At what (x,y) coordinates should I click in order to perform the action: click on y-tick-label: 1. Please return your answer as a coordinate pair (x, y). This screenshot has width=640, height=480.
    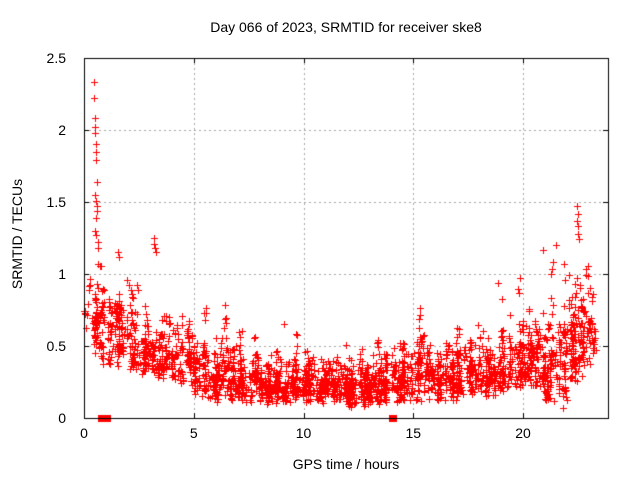
    Looking at the image, I should click on (62, 274).